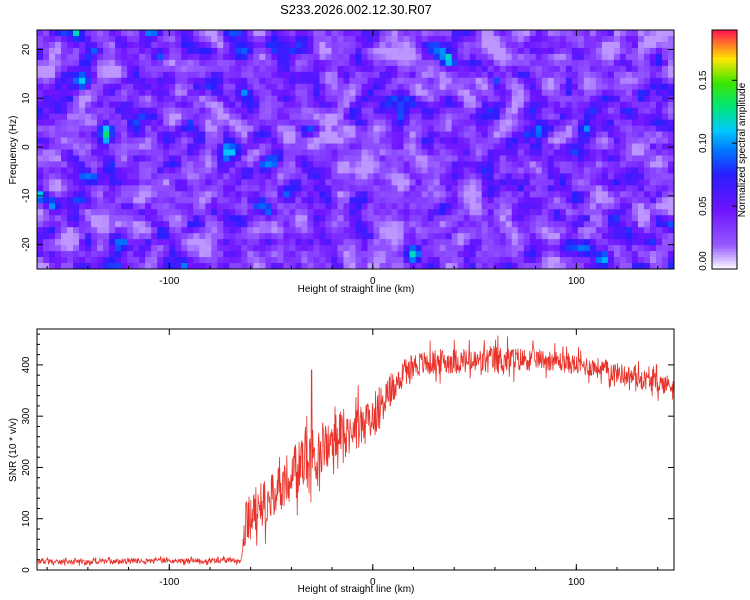 The width and height of the screenshot is (750, 600). Describe the element at coordinates (26, 50) in the screenshot. I see `spectrogram-y-tick-label: 20` at that location.